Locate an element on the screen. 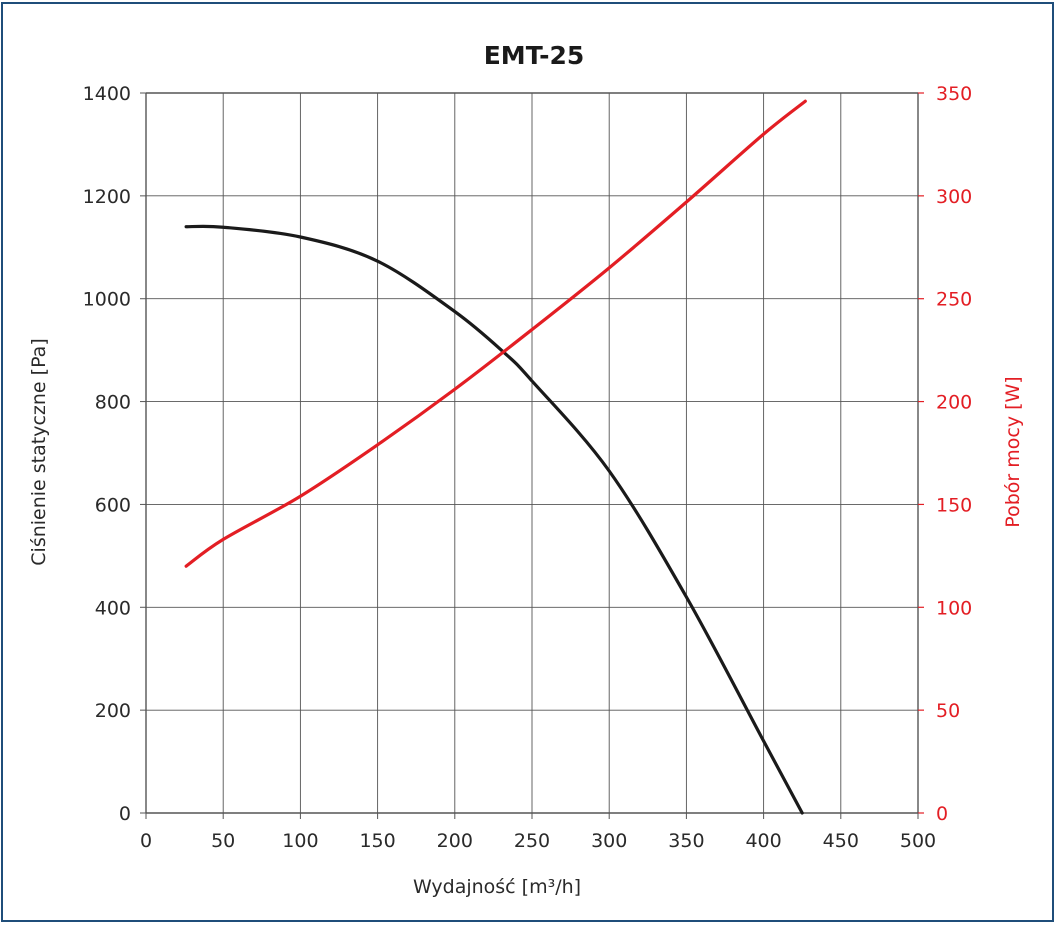 Image resolution: width=1055 pixels, height=925 pixels. x-axis-ticks: 0 50 100 150 200 250 300 350 400 450 500 is located at coordinates (538, 841).